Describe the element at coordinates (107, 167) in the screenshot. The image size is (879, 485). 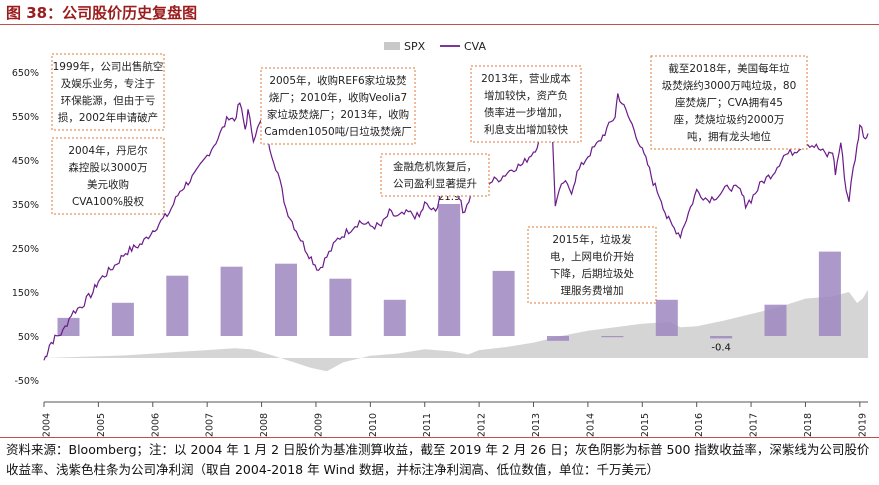
I see `annotation-text: 森控股以3000万` at that location.